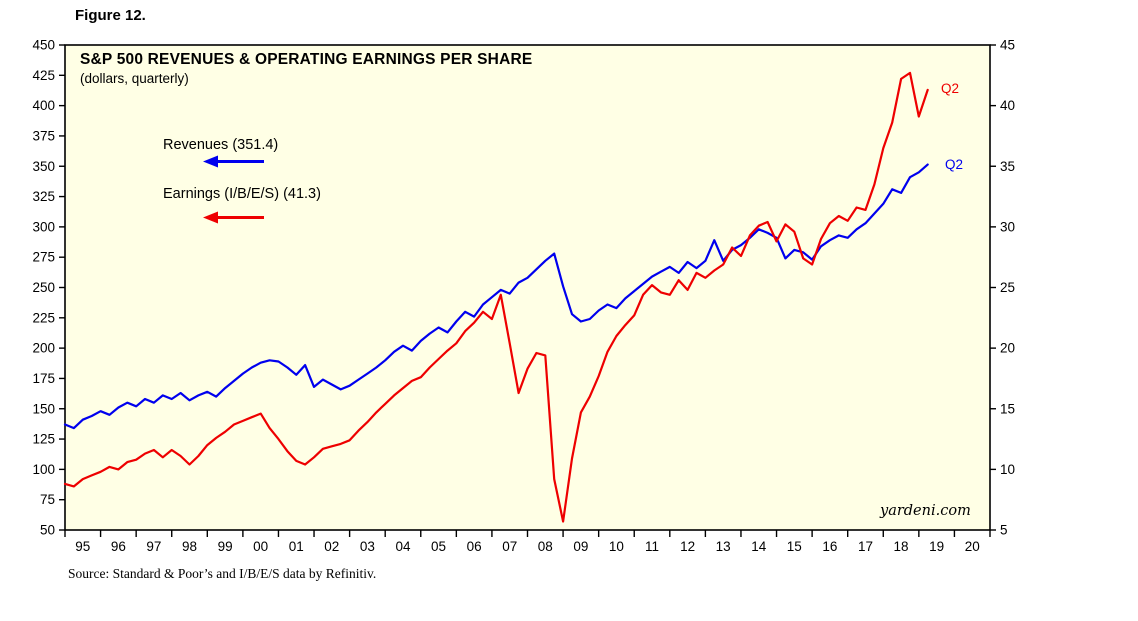 Image resolution: width=1138 pixels, height=621 pixels. Describe the element at coordinates (43, 439) in the screenshot. I see `svg-text: 125` at that location.